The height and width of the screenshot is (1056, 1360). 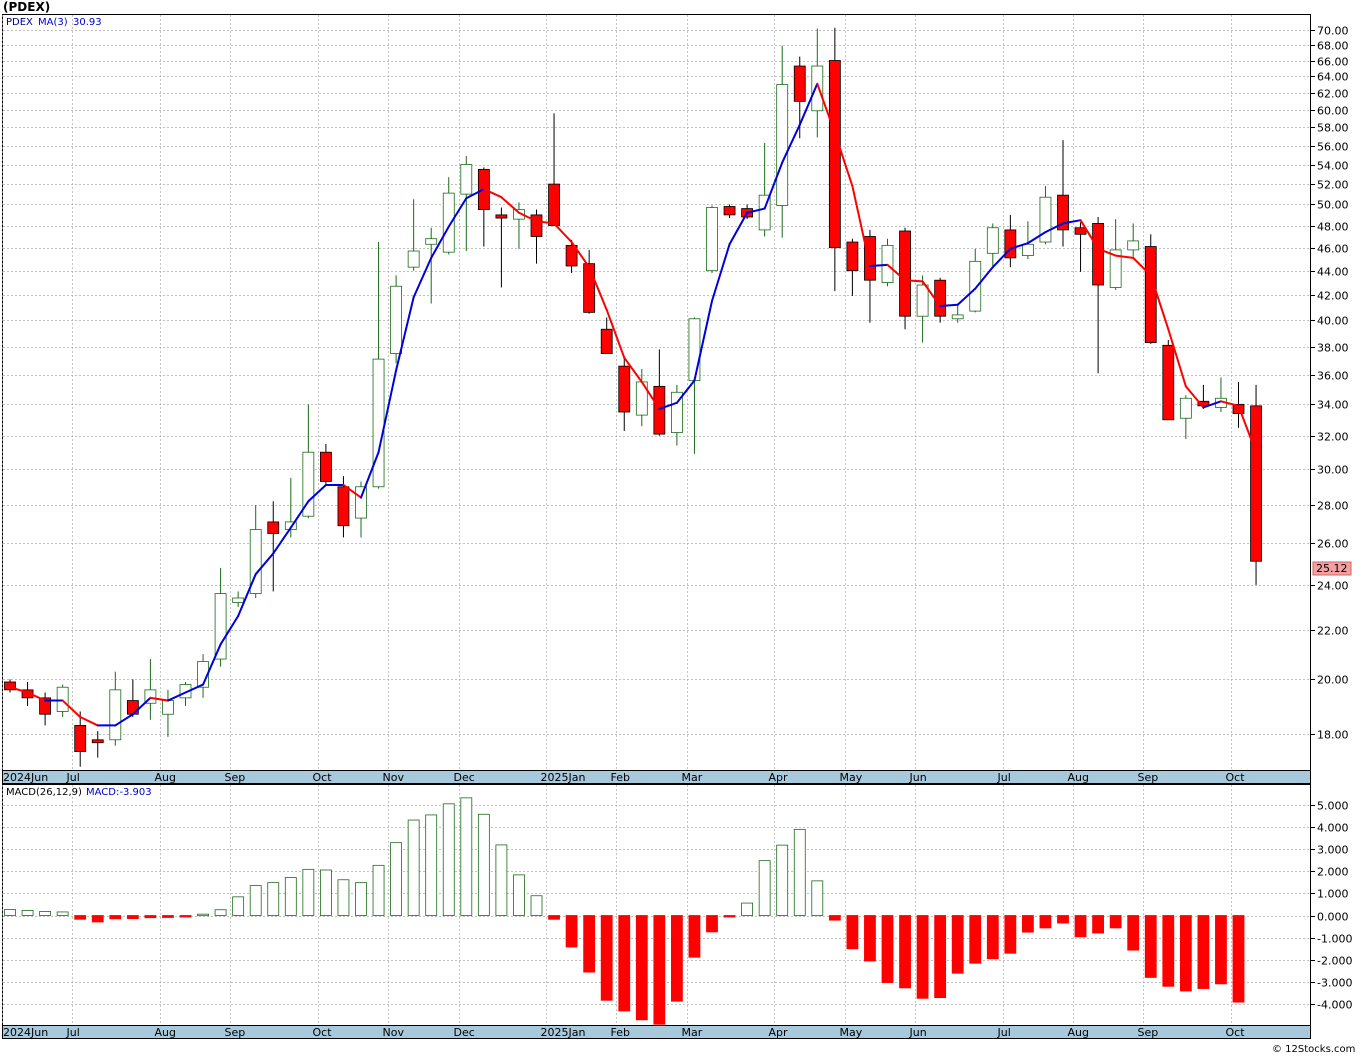 I want to click on macd-x-tick-label: Feb, so click(x=620, y=1032).